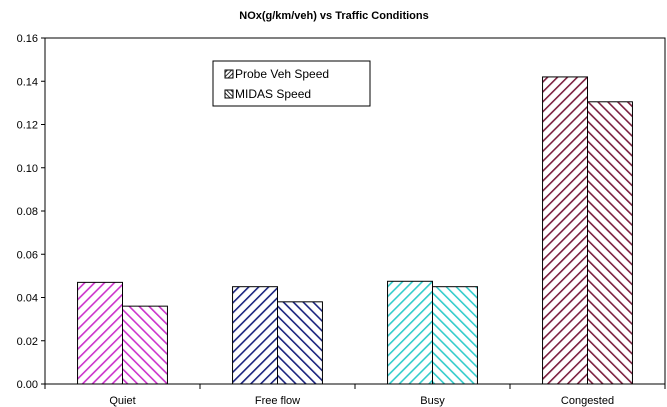  I want to click on y-tick-label: 0.08, so click(27, 212).